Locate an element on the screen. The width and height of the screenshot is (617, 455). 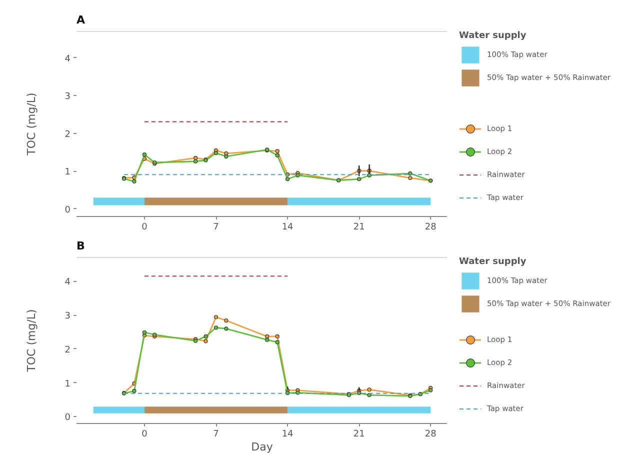
chart-title: A is located at coordinates (81, 20).